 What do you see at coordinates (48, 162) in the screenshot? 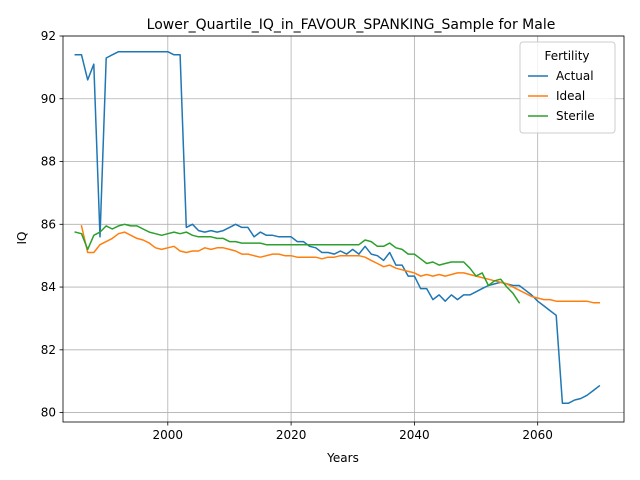
I see `y-tick-label: 88` at bounding box center [48, 162].